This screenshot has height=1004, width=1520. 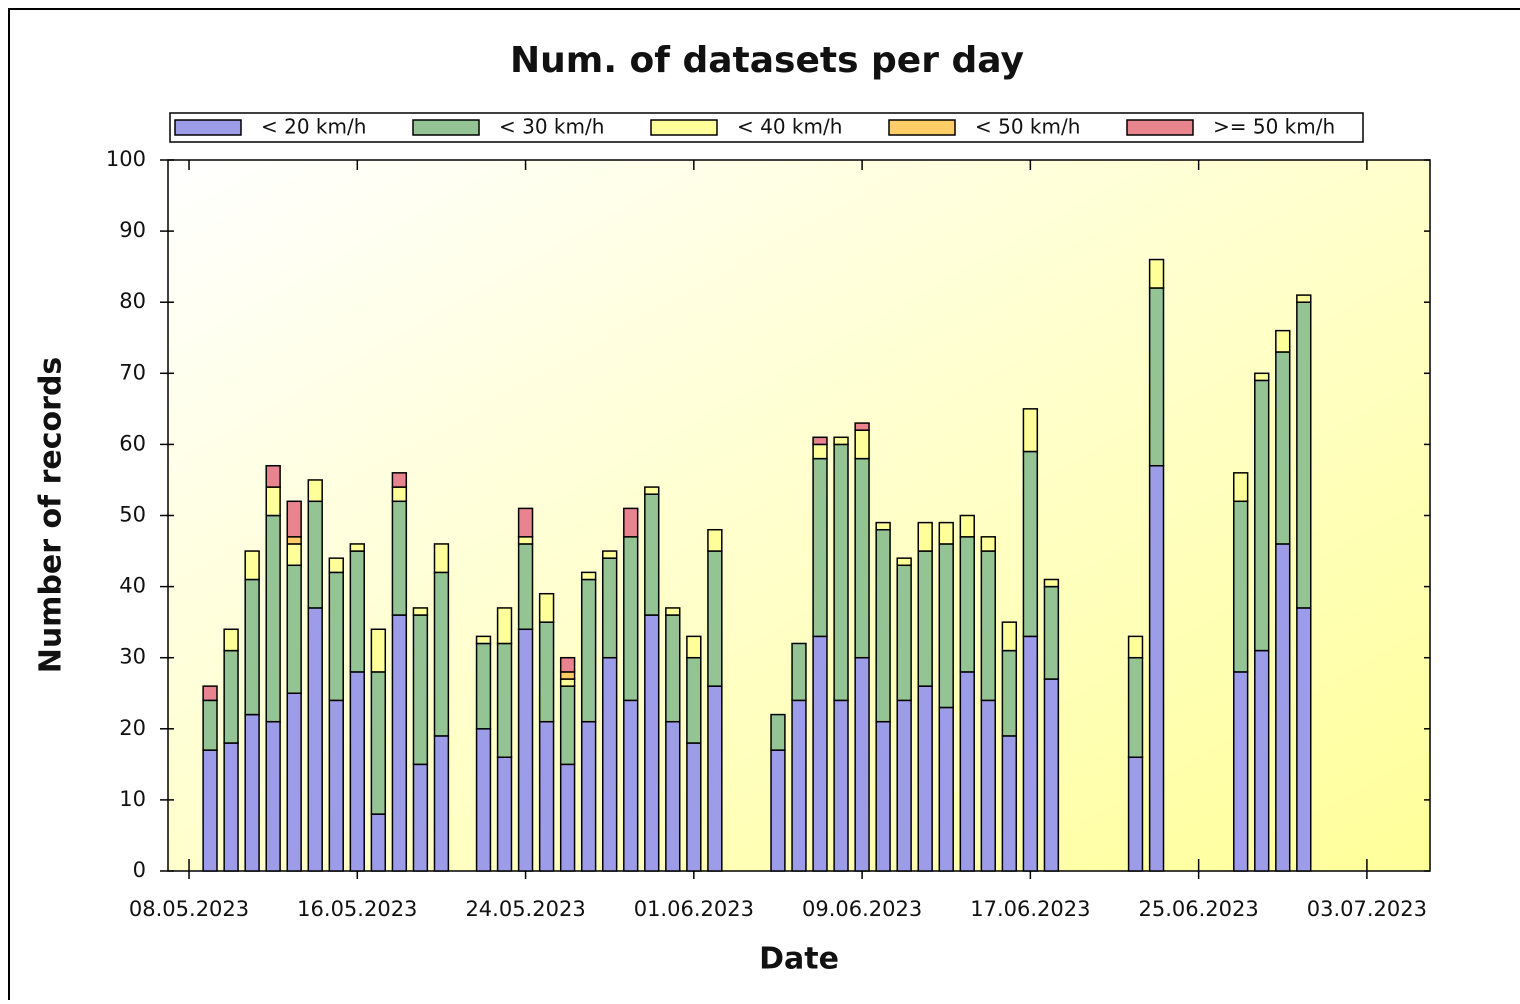 I want to click on y-axis-label: Number of records, so click(x=51, y=515).